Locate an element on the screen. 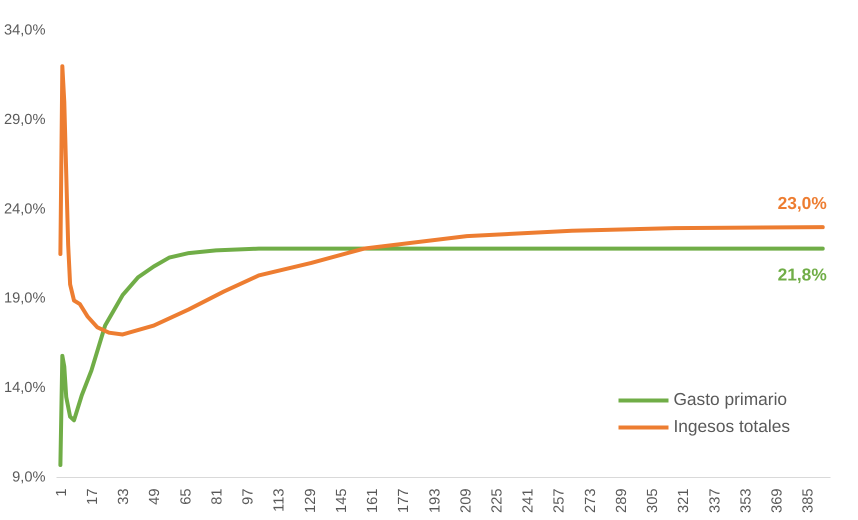 This screenshot has height=520, width=858. data-label: 21,8% is located at coordinates (802, 274).